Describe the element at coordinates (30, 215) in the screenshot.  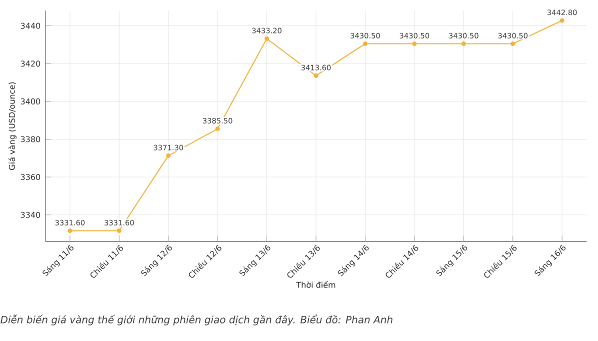
I see `y-tick-label: 3340` at that location.